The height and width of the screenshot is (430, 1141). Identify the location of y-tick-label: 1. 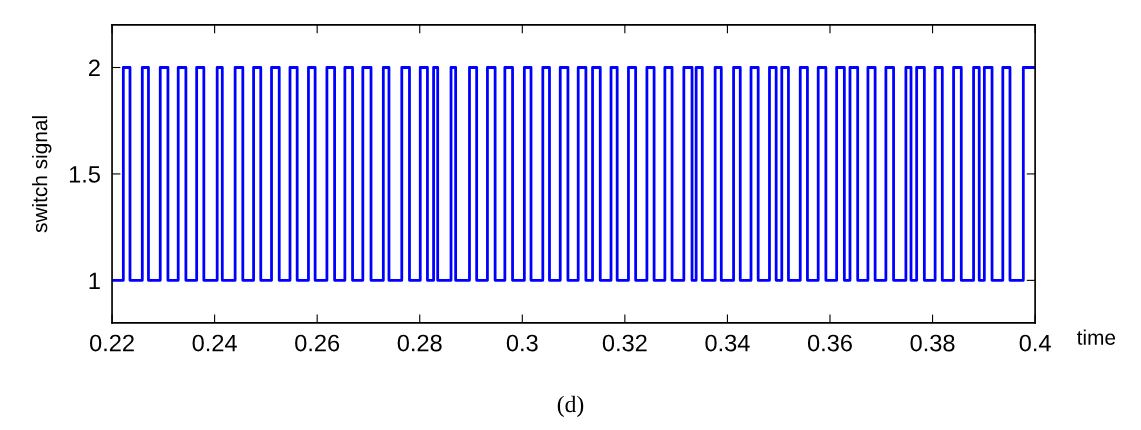
(94, 280).